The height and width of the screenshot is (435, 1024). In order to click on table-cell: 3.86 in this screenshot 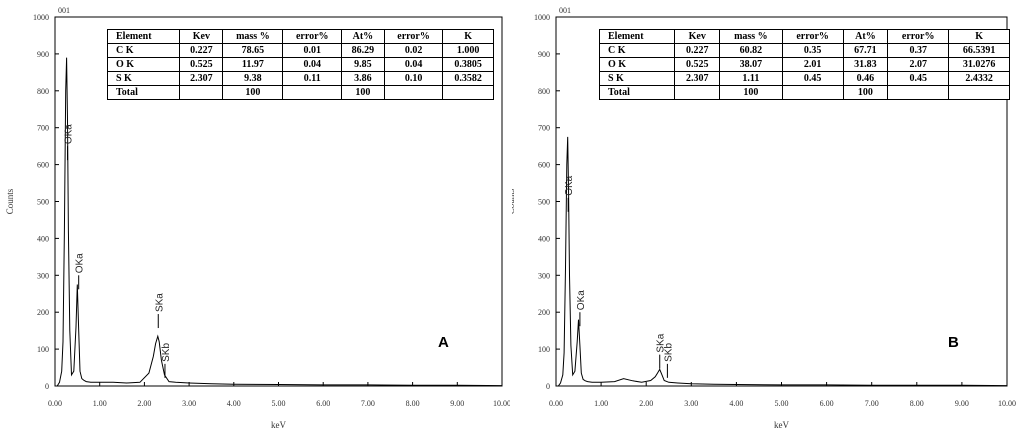, I will do `click(362, 78)`.